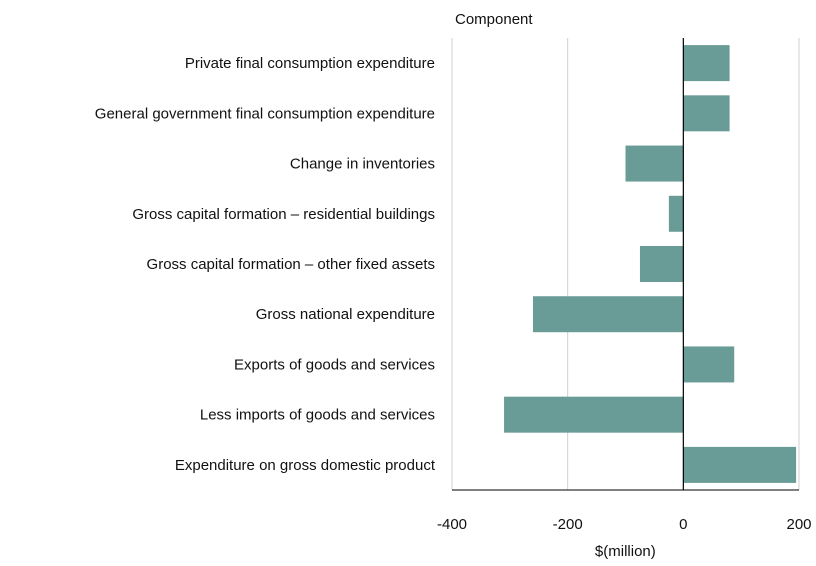 The width and height of the screenshot is (816, 566). Describe the element at coordinates (568, 524) in the screenshot. I see `x-tick-label-1: -200` at that location.